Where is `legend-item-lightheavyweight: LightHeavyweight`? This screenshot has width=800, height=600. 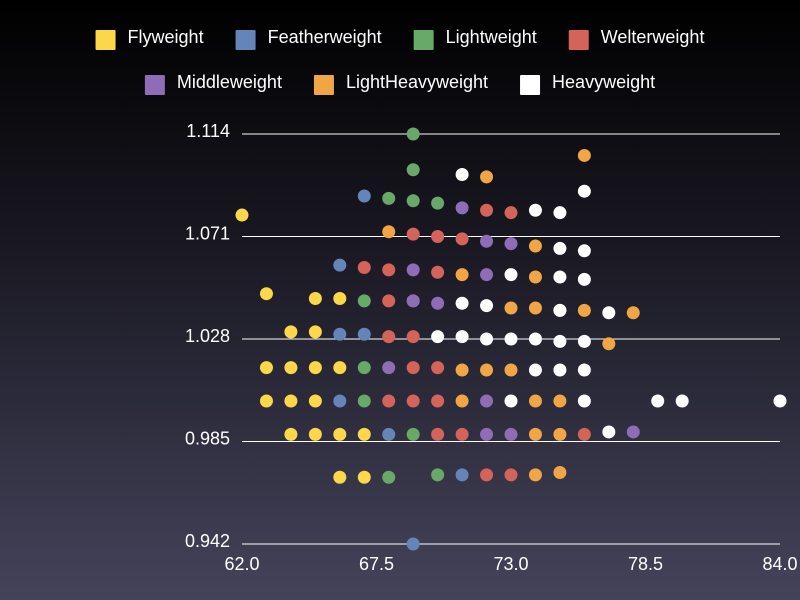 legend-item-lightheavyweight: LightHeavyweight is located at coordinates (400, 83).